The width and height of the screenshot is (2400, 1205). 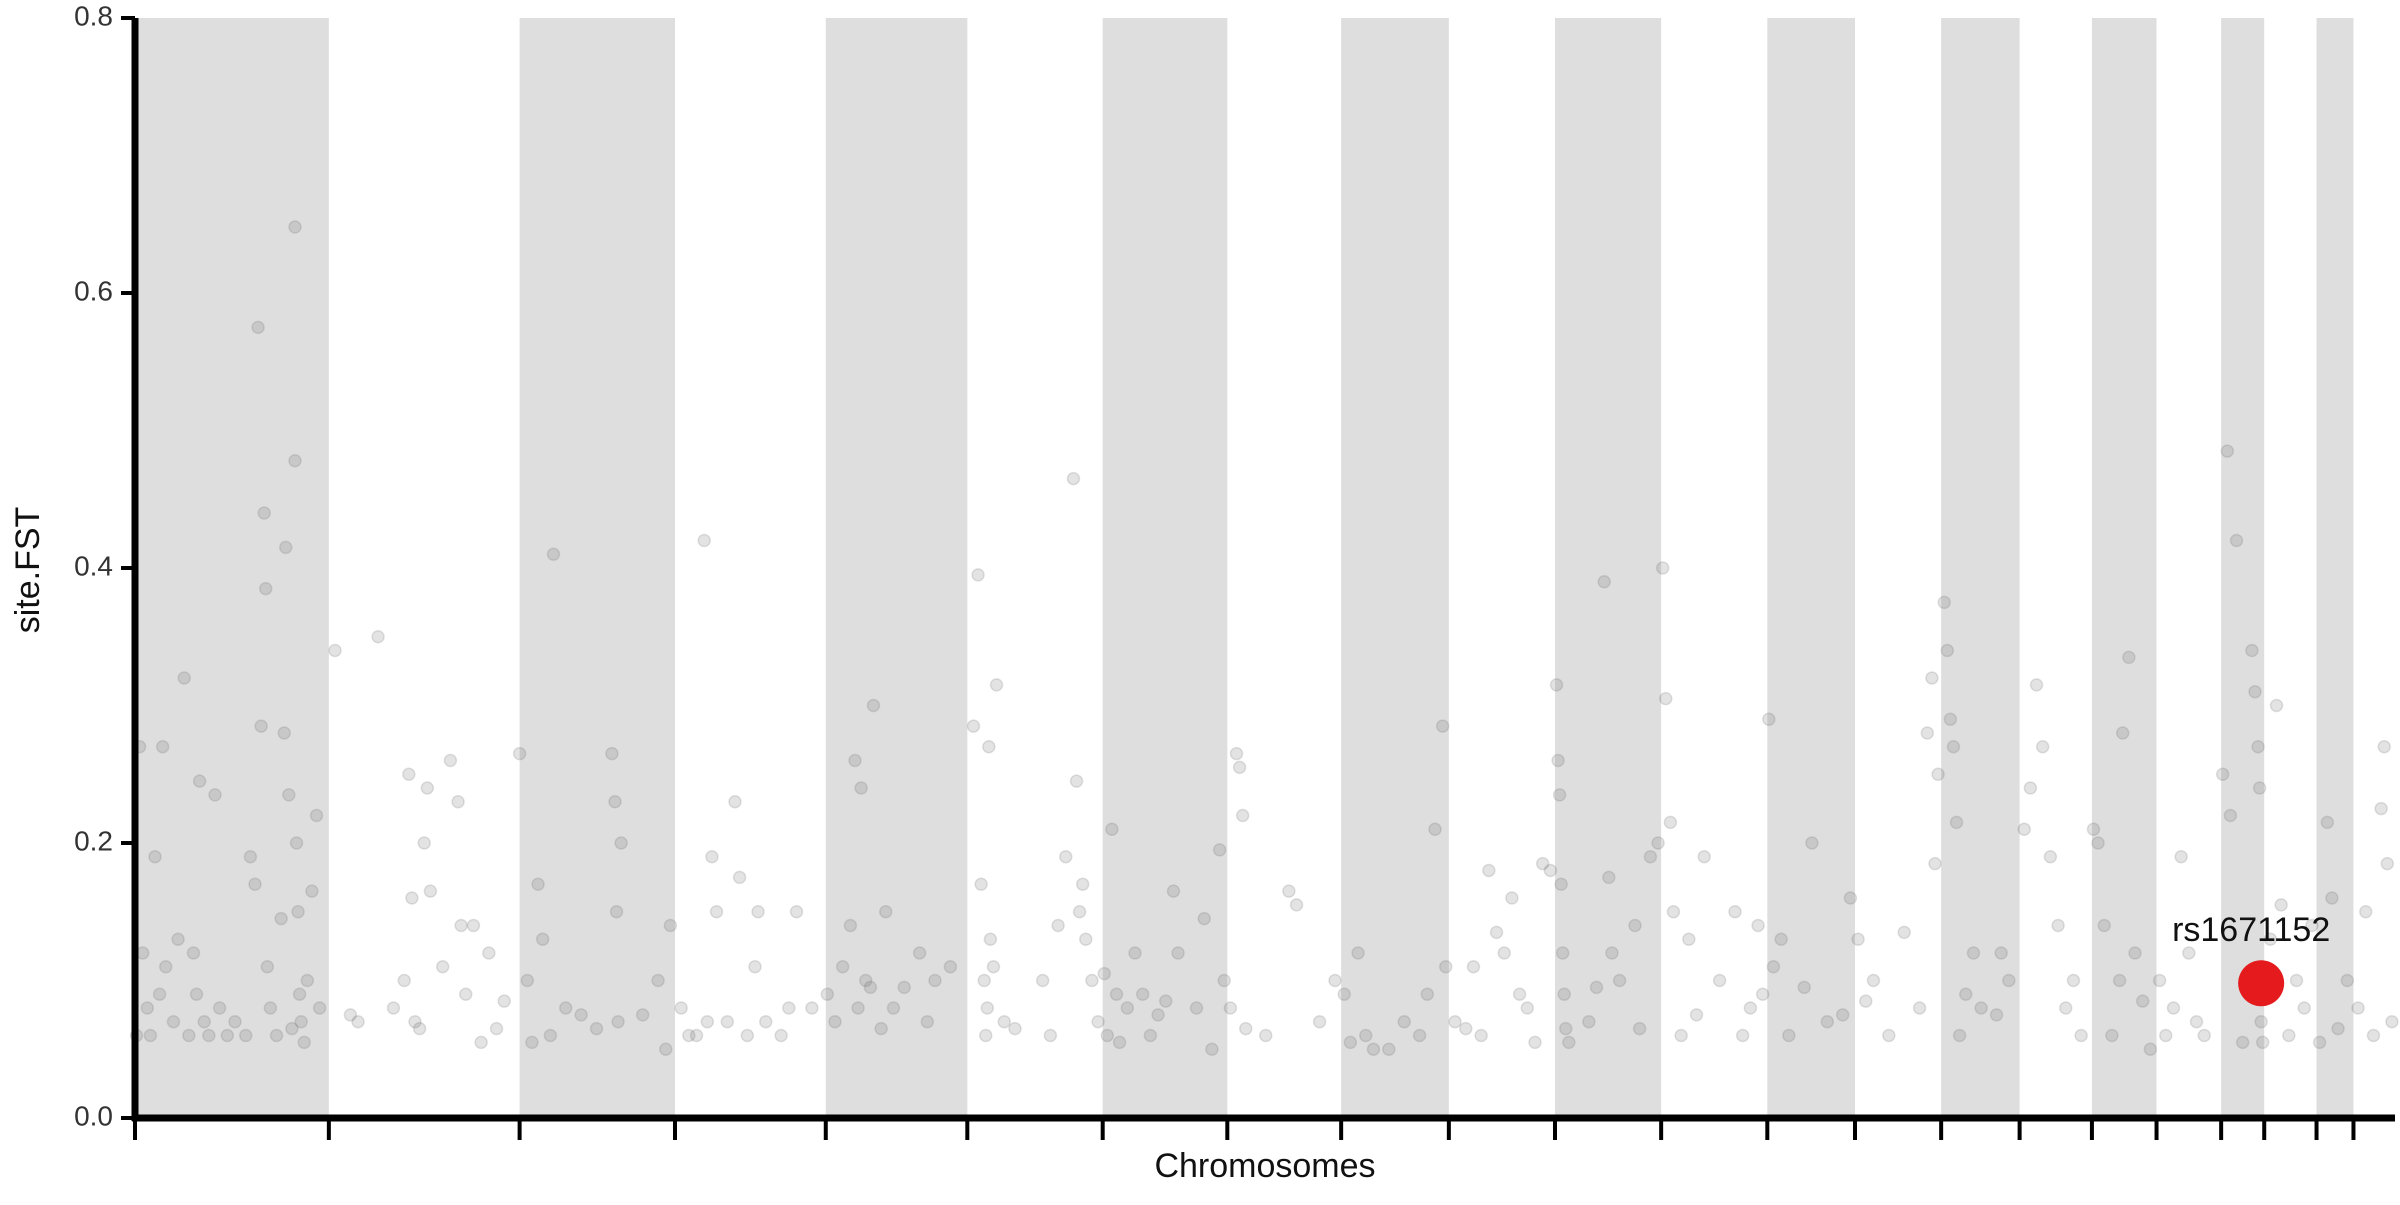 I want to click on y-tick-label: 0.4, so click(x=93, y=565).